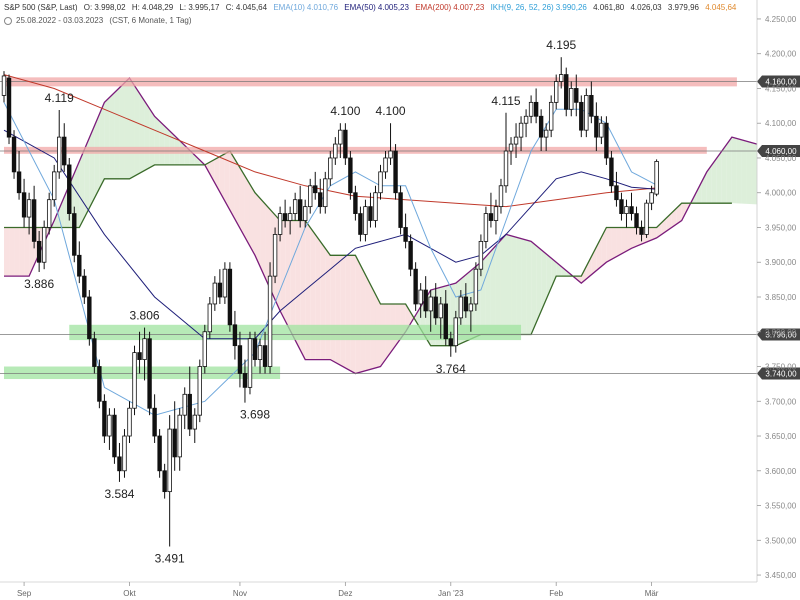  Describe the element at coordinates (433, 7) in the screenshot. I see `ema200-label: EMA(200)` at that location.